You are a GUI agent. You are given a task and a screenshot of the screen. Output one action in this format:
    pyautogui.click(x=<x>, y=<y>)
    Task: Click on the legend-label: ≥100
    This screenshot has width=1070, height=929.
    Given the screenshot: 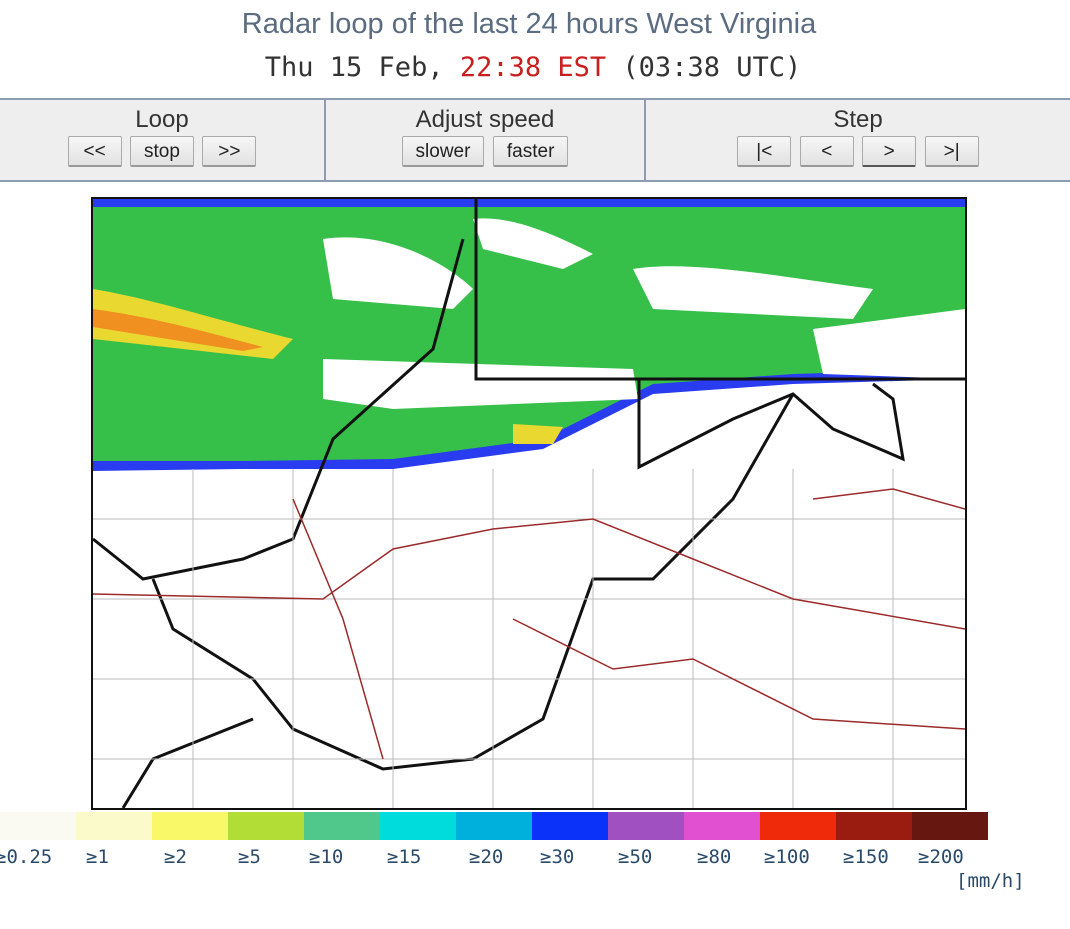 What is the action you would take?
    pyautogui.click(x=787, y=857)
    